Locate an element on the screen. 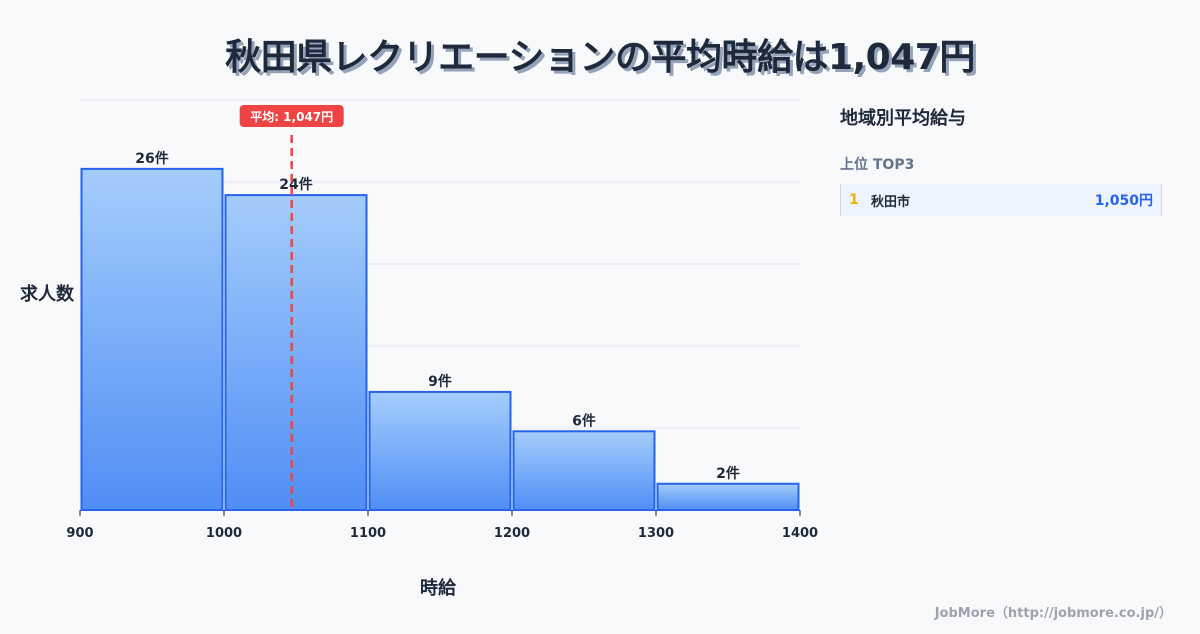 This screenshot has height=634, width=1200. bar-value-label: 24件 is located at coordinates (295, 184).